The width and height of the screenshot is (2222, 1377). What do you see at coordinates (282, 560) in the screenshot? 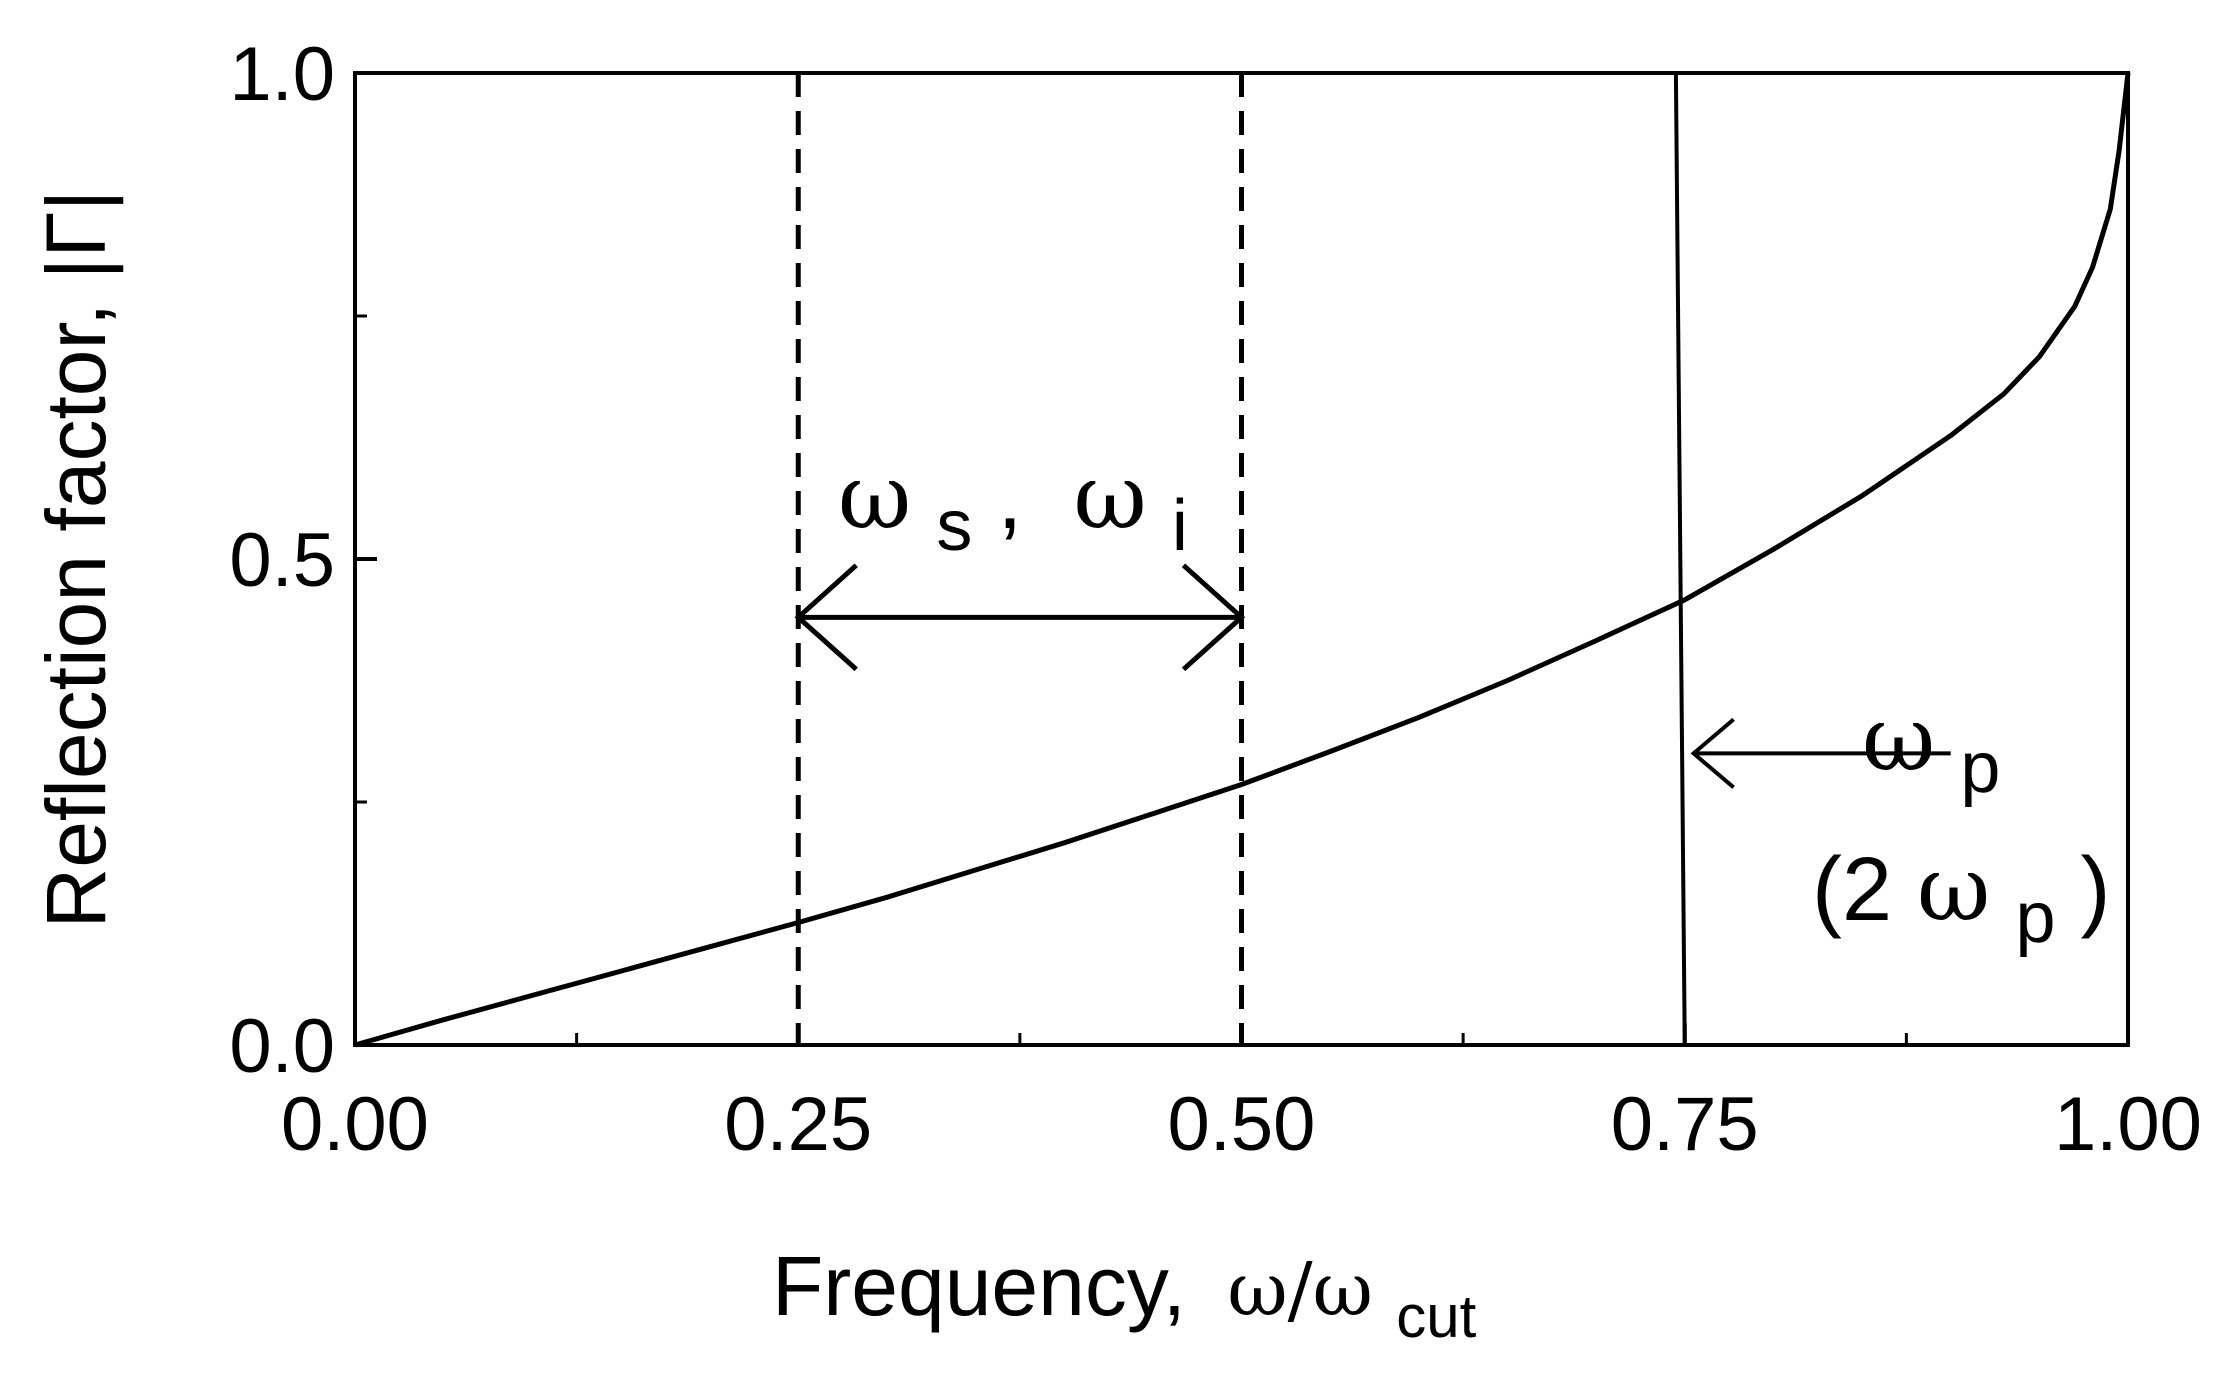
I see `y-tick-label: 0.5` at bounding box center [282, 560].